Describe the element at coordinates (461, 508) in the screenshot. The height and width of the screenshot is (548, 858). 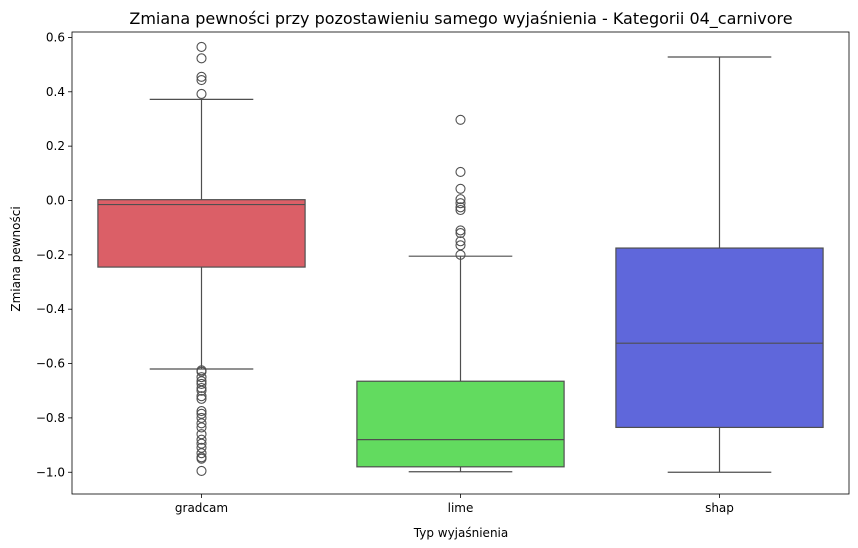
I see `x-tick-label: lime` at that location.